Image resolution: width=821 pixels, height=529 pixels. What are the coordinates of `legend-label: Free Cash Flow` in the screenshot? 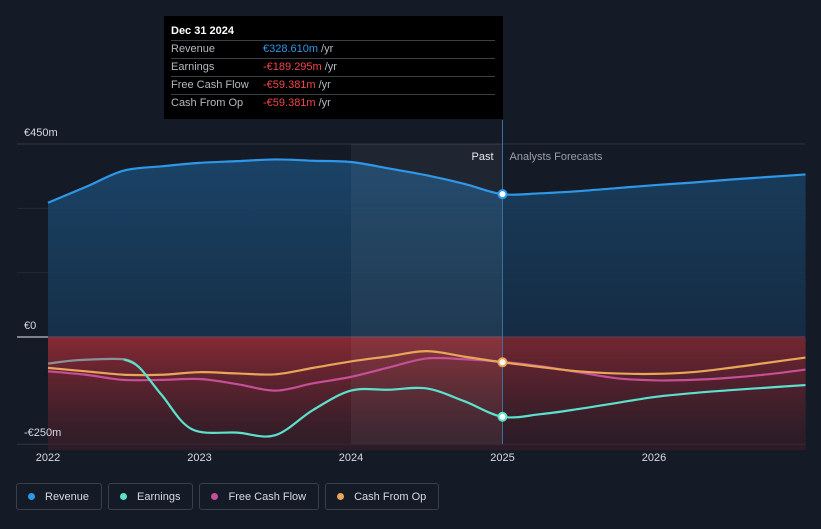 It's located at (267, 496).